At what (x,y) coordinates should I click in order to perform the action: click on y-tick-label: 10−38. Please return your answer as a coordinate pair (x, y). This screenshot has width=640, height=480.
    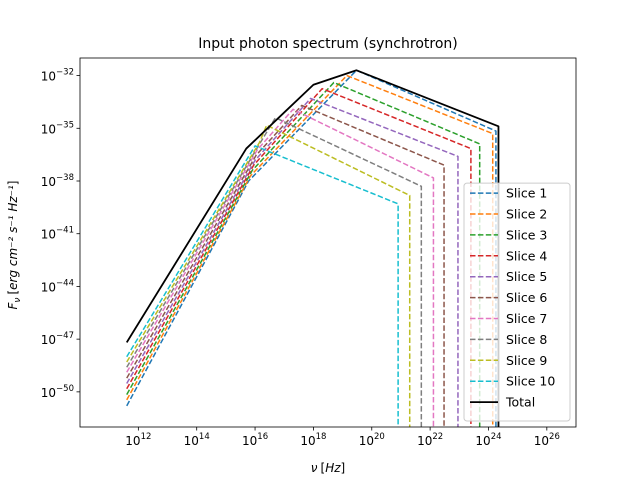
    Looking at the image, I should click on (57, 181).